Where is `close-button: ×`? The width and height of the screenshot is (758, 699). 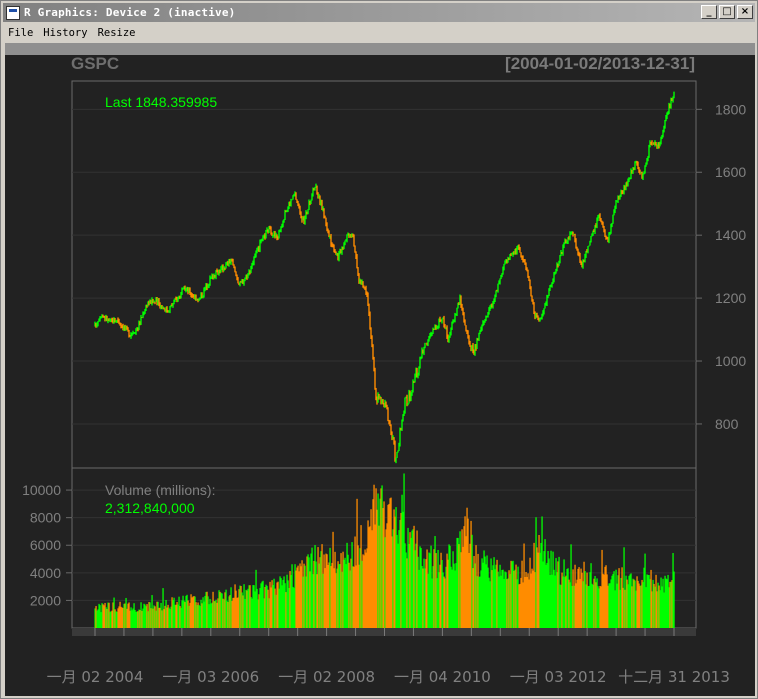 close-button: × is located at coordinates (745, 12).